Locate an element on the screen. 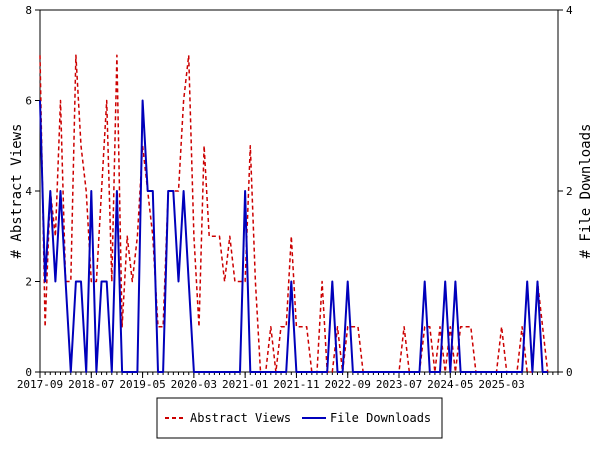 This screenshot has height=450, width=600. x-tick-label: 2017-09 is located at coordinates (40, 384).